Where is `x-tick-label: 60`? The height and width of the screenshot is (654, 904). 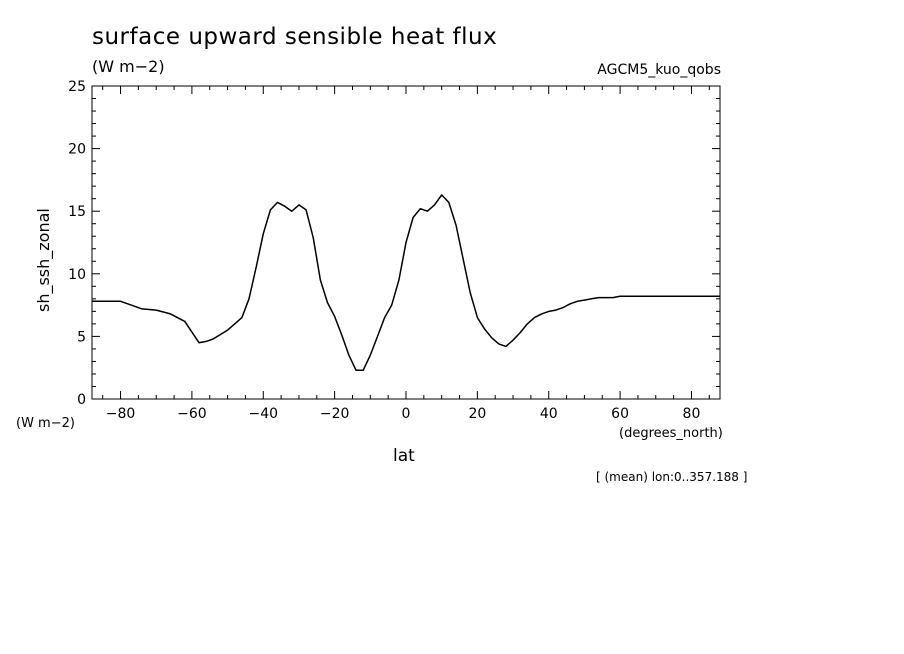 x-tick-label: 60 is located at coordinates (620, 414).